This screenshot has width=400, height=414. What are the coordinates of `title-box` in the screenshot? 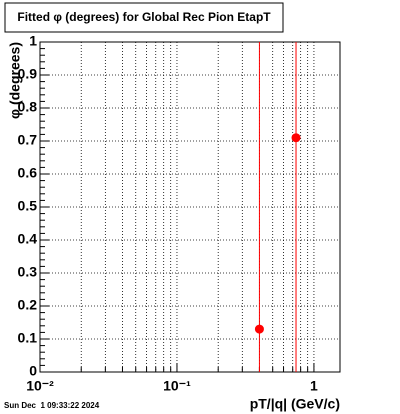 It's located at (144, 17).